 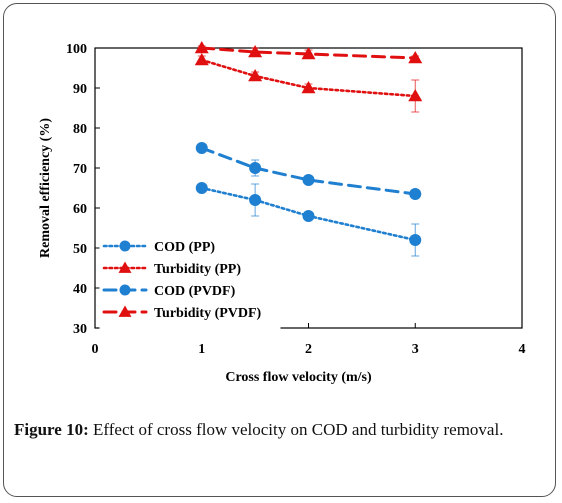 What do you see at coordinates (195, 291) in the screenshot?
I see `legend-label: COD (PVDF)` at bounding box center [195, 291].